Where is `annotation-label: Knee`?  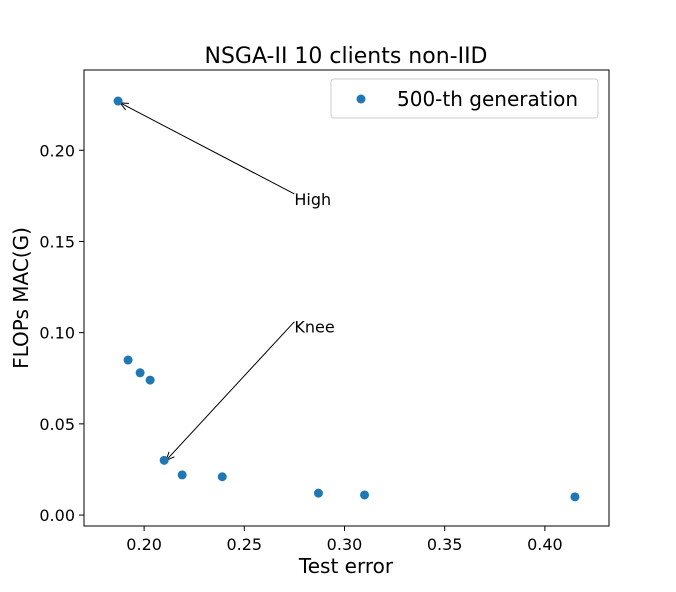
annotation-label: Knee is located at coordinates (314, 327).